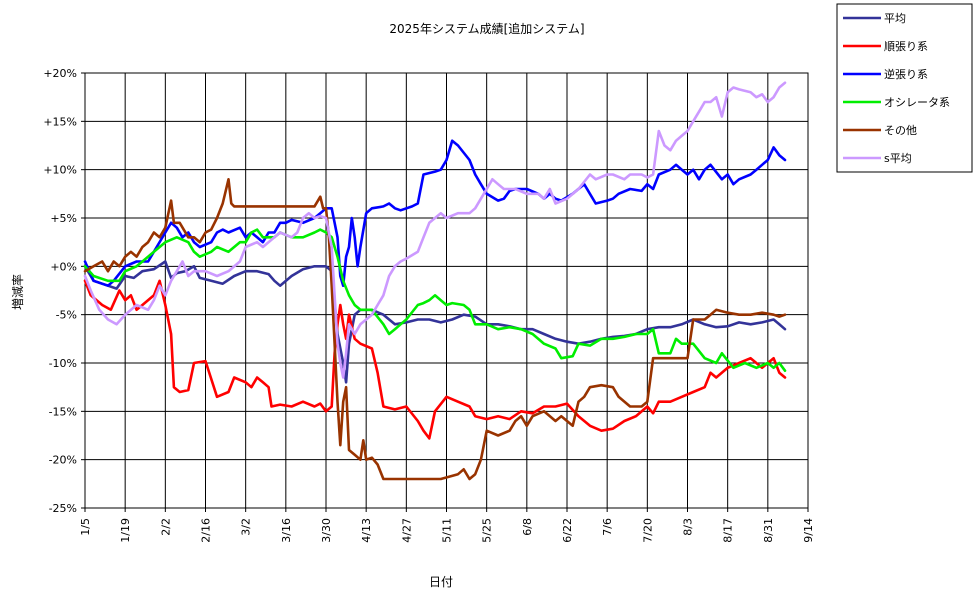 This screenshot has width=976, height=599. Describe the element at coordinates (435, 322) in the screenshot. I see `series-line` at that location.